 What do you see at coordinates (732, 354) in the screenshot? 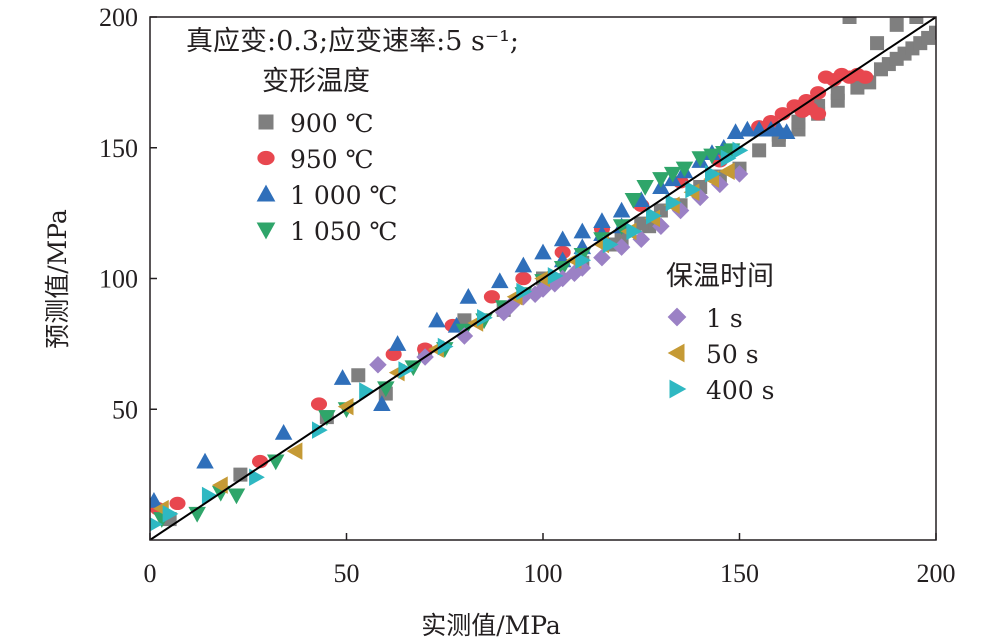
I see `legend-label-5: 50 s` at bounding box center [732, 354].